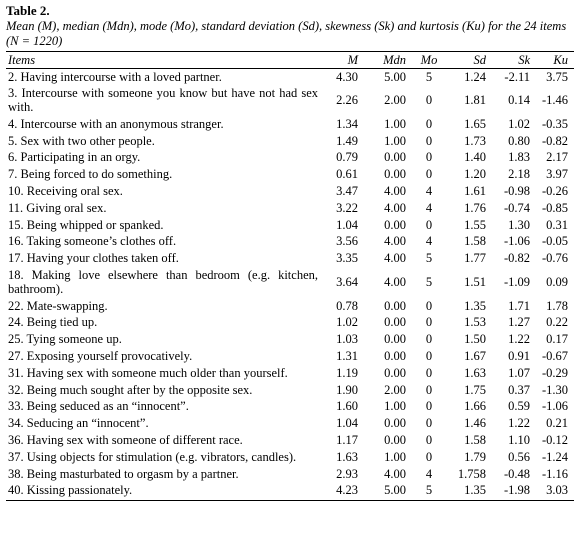 The image size is (580, 559). I want to click on value-cell: 1.34, so click(347, 123).